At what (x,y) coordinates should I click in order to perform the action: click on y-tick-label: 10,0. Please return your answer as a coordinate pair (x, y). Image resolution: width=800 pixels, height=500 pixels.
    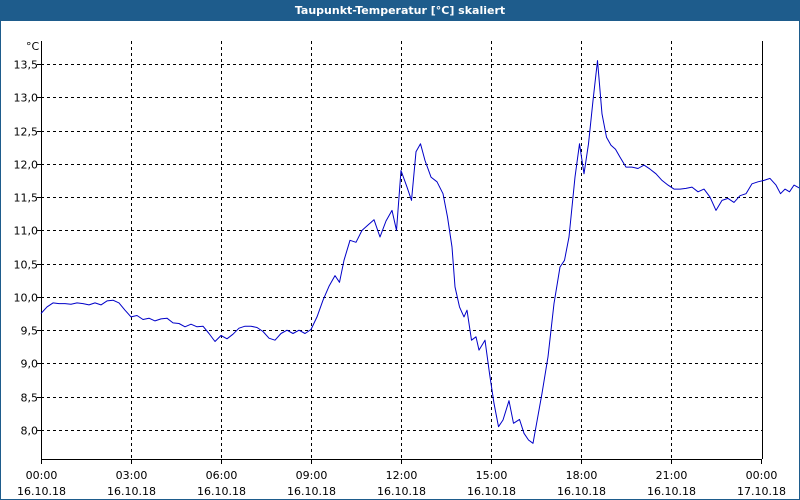
    Looking at the image, I should click on (26, 298).